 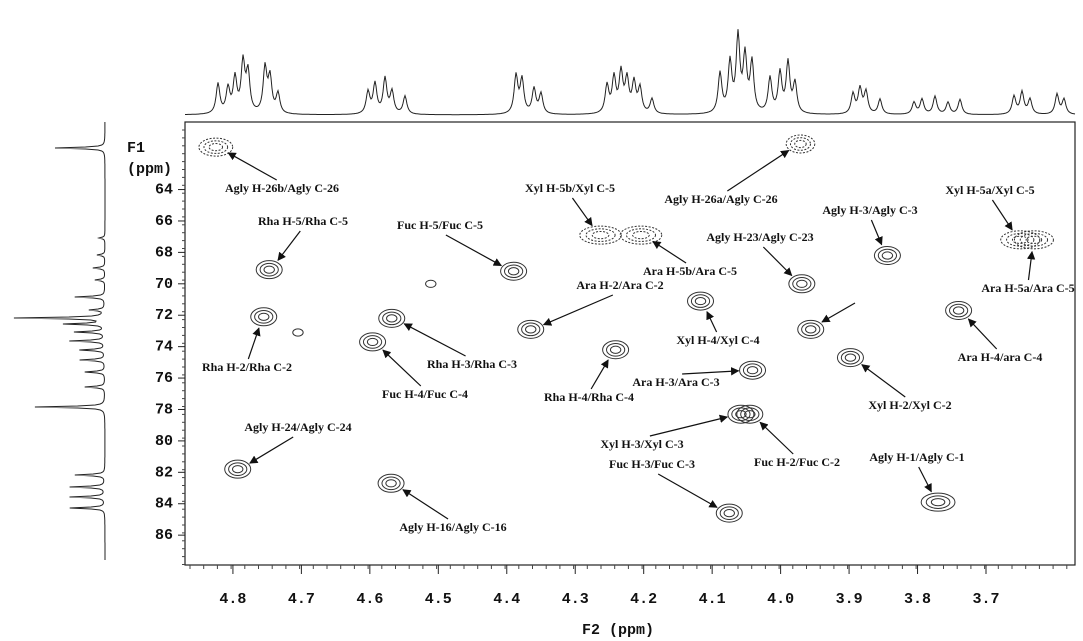 I want to click on y-axis-label: (ppm), so click(x=149, y=169).